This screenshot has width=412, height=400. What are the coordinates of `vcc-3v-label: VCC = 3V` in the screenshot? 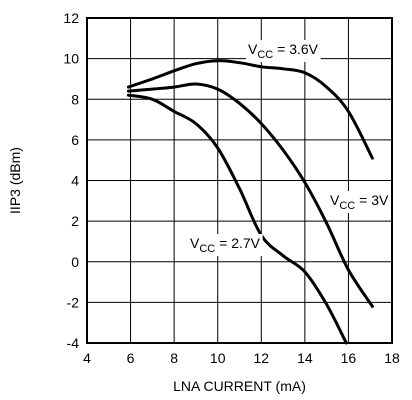 It's located at (359, 202).